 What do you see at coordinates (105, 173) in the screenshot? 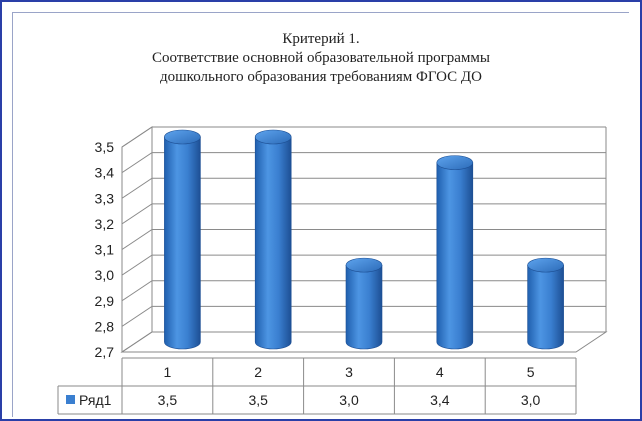
I see `y-tick-label: 3,4` at bounding box center [105, 173].